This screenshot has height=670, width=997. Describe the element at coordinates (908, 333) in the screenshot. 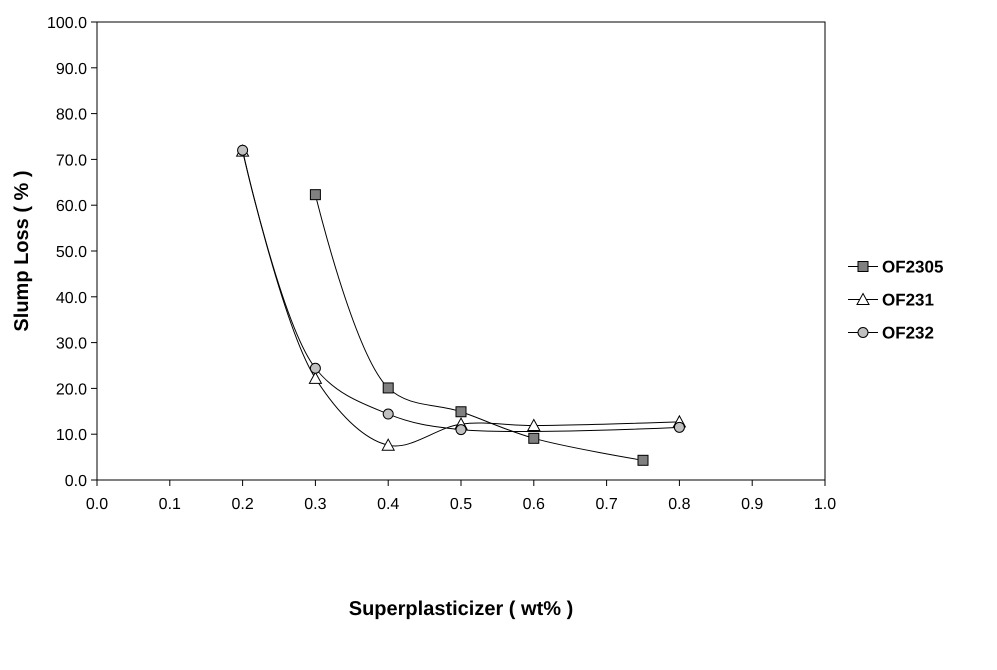

I see `legend-label: OF232` at that location.